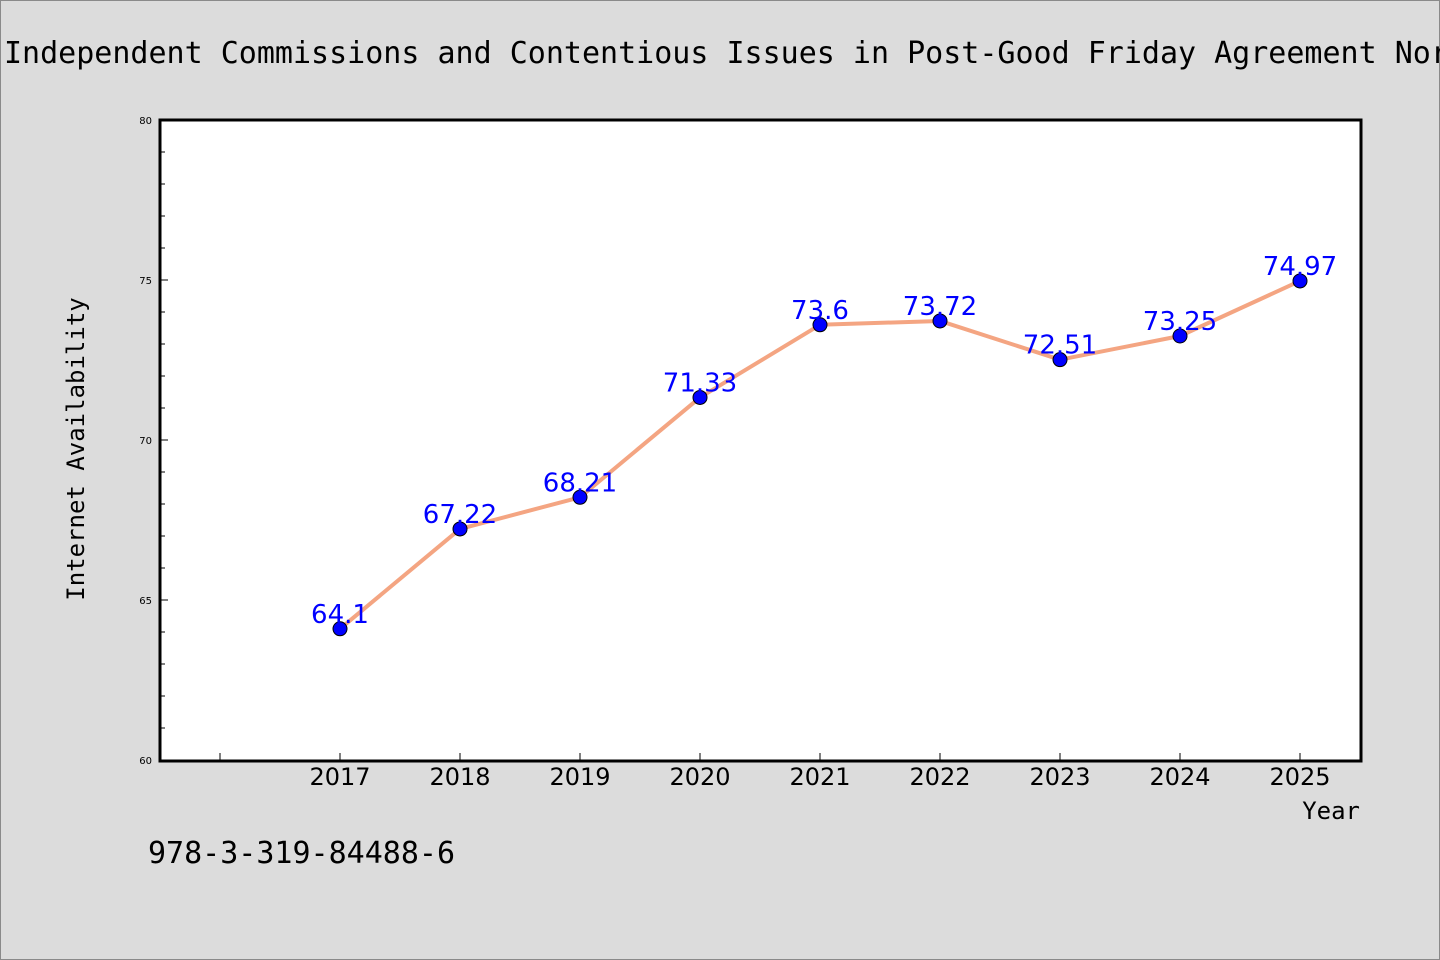 The image size is (1440, 960). I want to click on data-label: 73.72, so click(940, 307).